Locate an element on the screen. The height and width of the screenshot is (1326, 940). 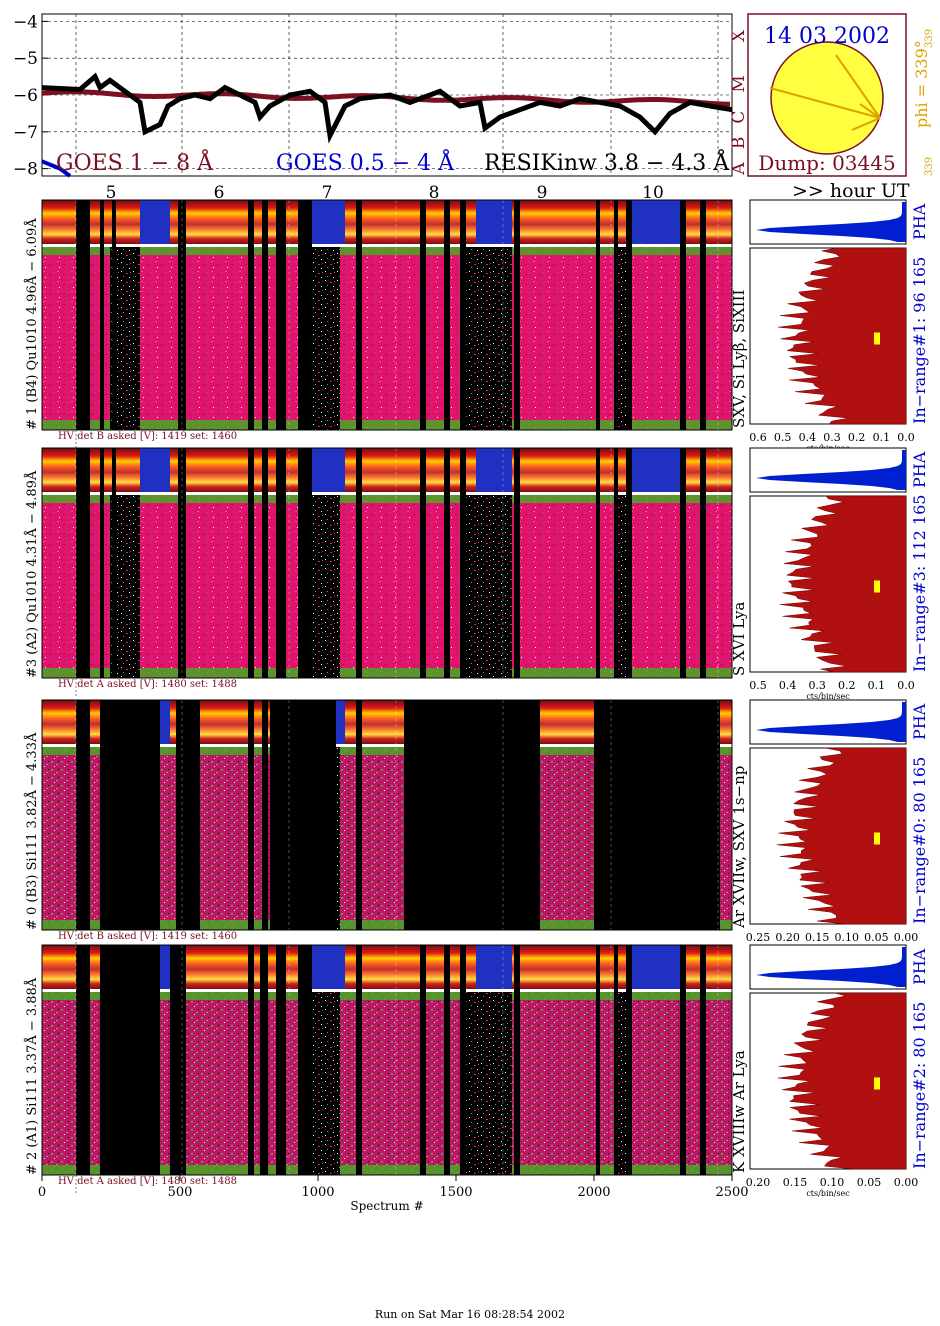
spectrum-bottom-band is located at coordinates (387, 673).